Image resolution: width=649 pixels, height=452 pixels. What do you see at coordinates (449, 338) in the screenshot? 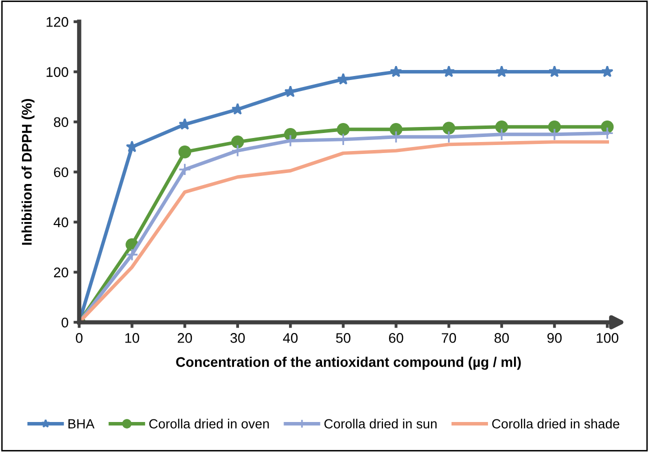
I see `x-tick-label: 70` at bounding box center [449, 338].